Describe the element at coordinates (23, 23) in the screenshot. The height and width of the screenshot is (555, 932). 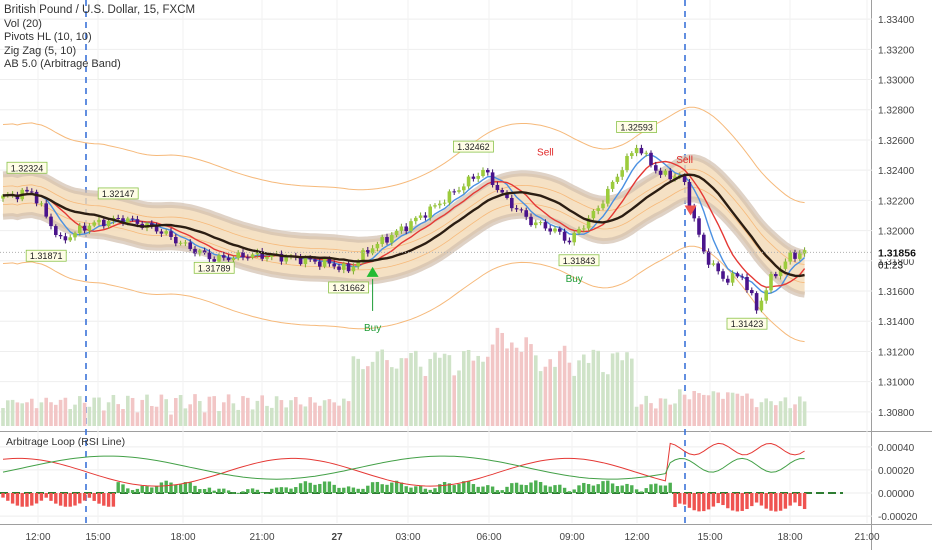
I see `legend-volume: Vol (20)` at that location.